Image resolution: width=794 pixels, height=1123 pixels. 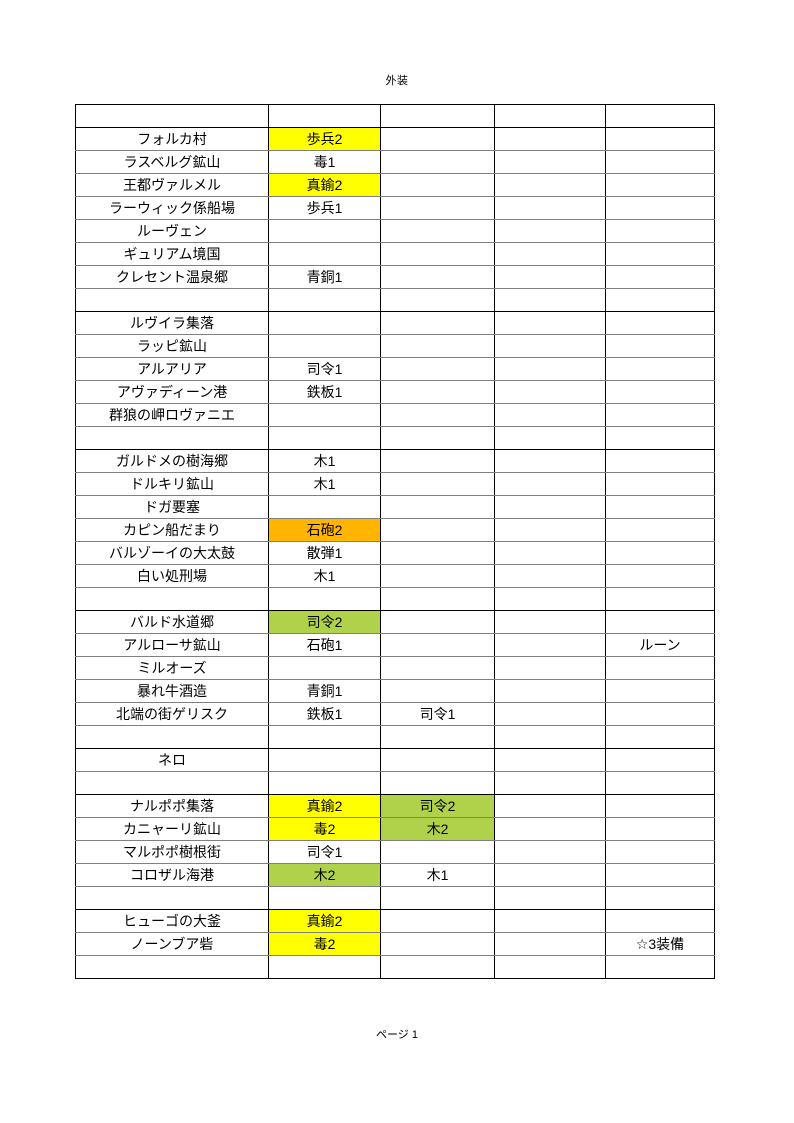 I want to click on cell-value-col1: 石砲2, so click(x=324, y=530).